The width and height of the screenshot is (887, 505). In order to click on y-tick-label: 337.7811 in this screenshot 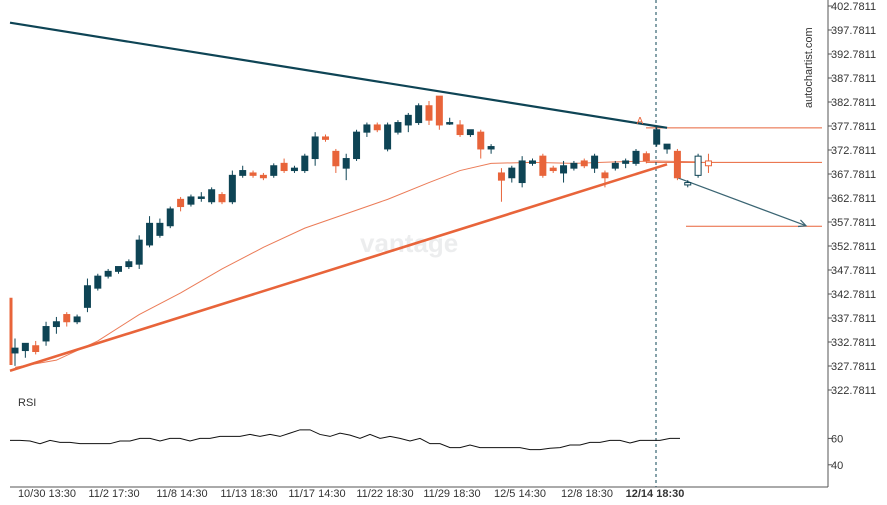, I will do `click(853, 319)`.